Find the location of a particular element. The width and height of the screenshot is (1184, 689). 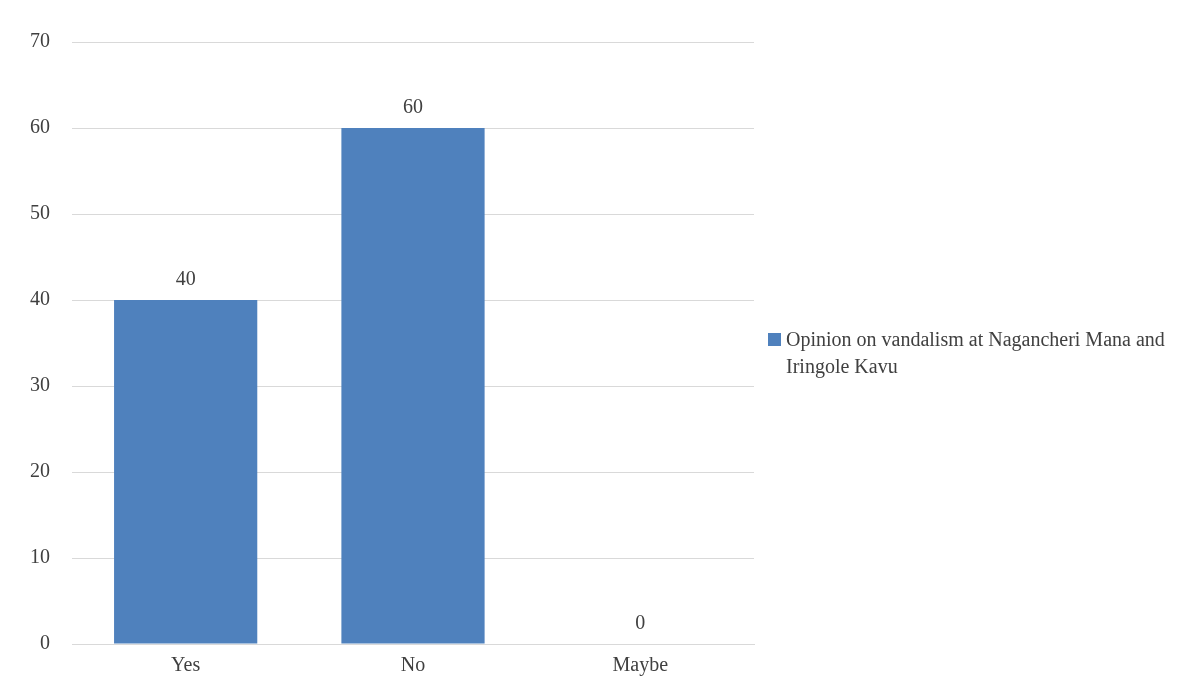

y-tick-label: 10 is located at coordinates (40, 556).